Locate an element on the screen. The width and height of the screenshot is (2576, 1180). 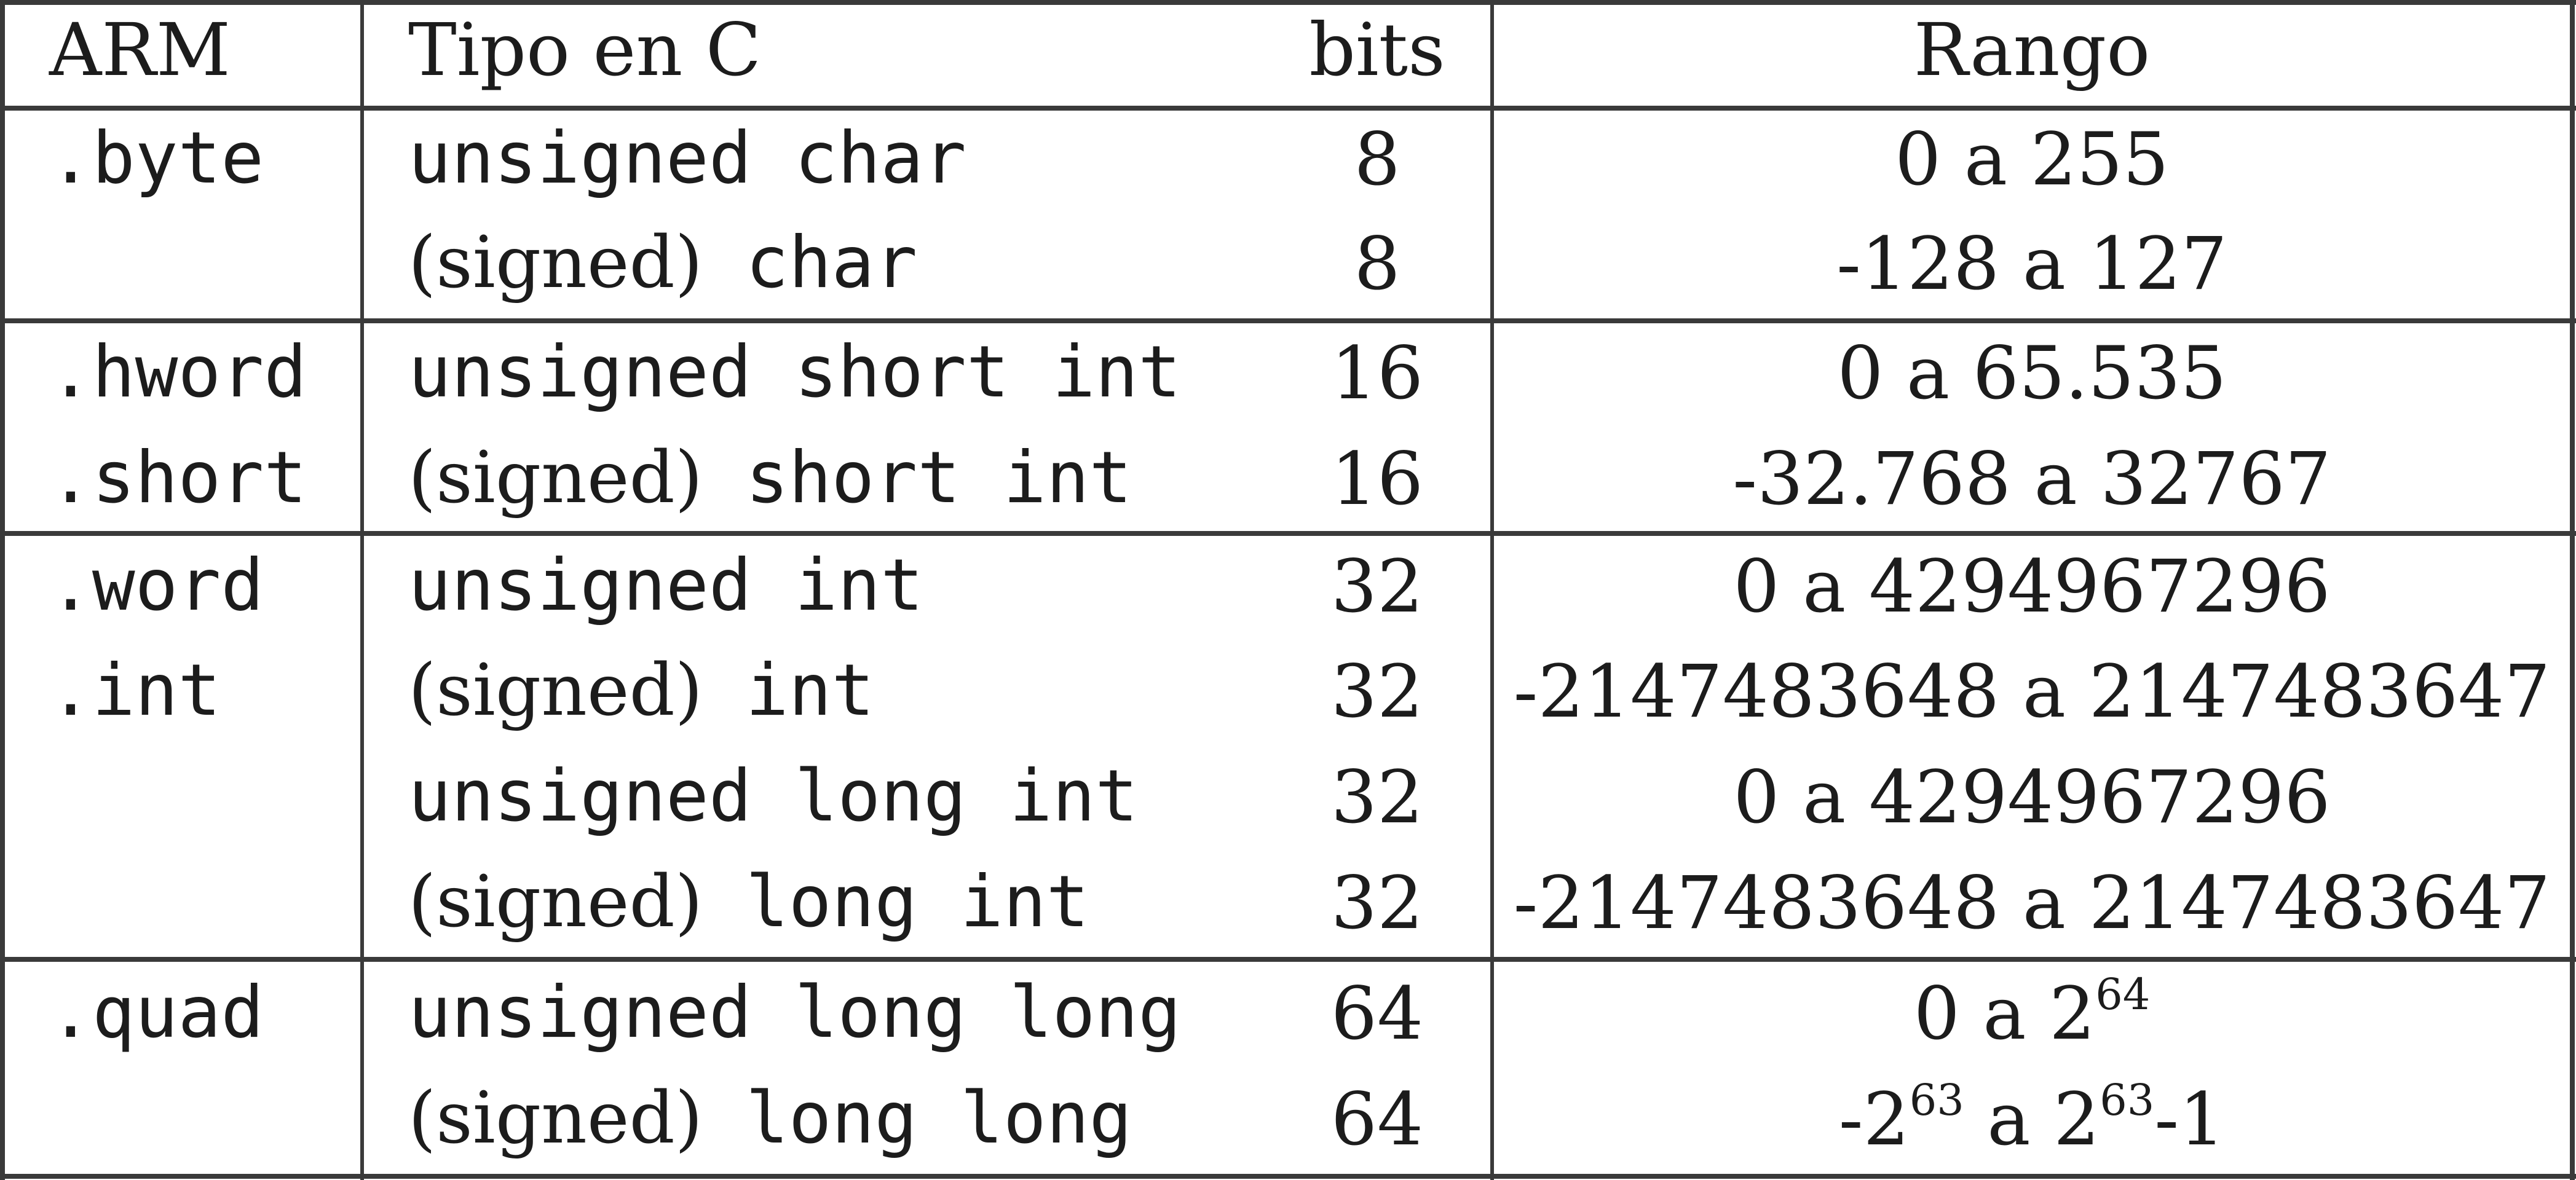
header-separator is located at coordinates (1288, 108).